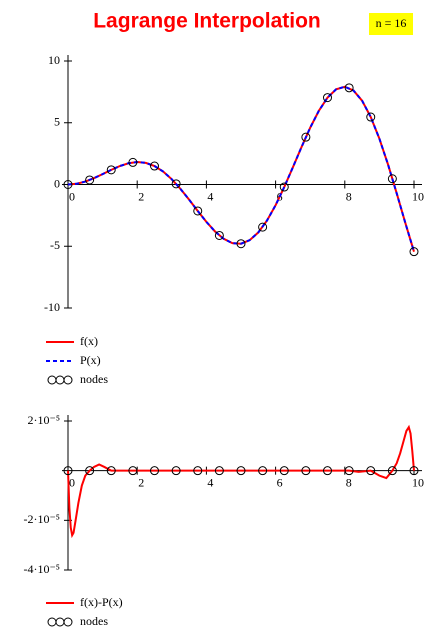 This screenshot has width=448, height=636. What do you see at coordinates (241, 481) in the screenshot?
I see `series-line` at bounding box center [241, 481].